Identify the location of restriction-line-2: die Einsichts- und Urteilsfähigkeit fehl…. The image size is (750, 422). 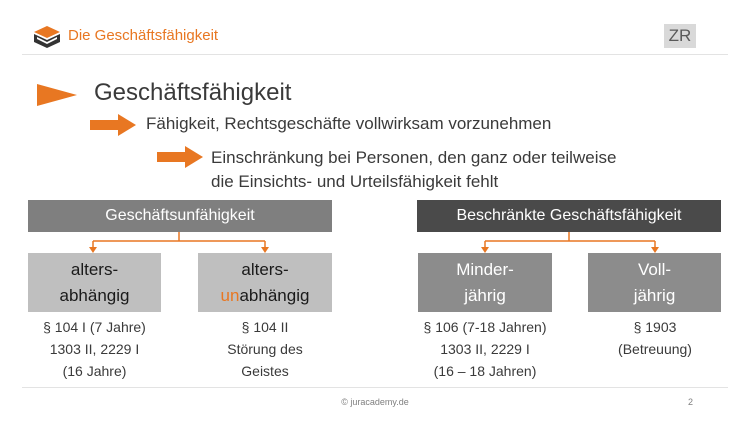
(355, 181).